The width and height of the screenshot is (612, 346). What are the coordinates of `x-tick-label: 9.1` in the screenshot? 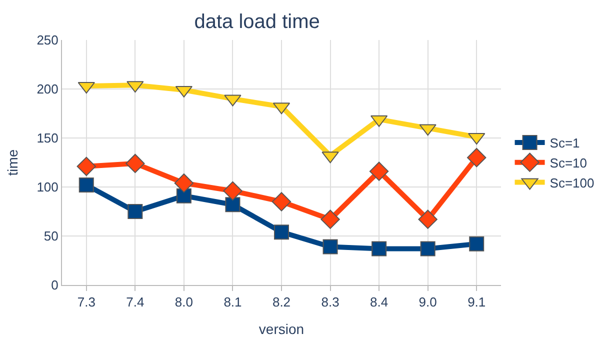 It's located at (477, 302).